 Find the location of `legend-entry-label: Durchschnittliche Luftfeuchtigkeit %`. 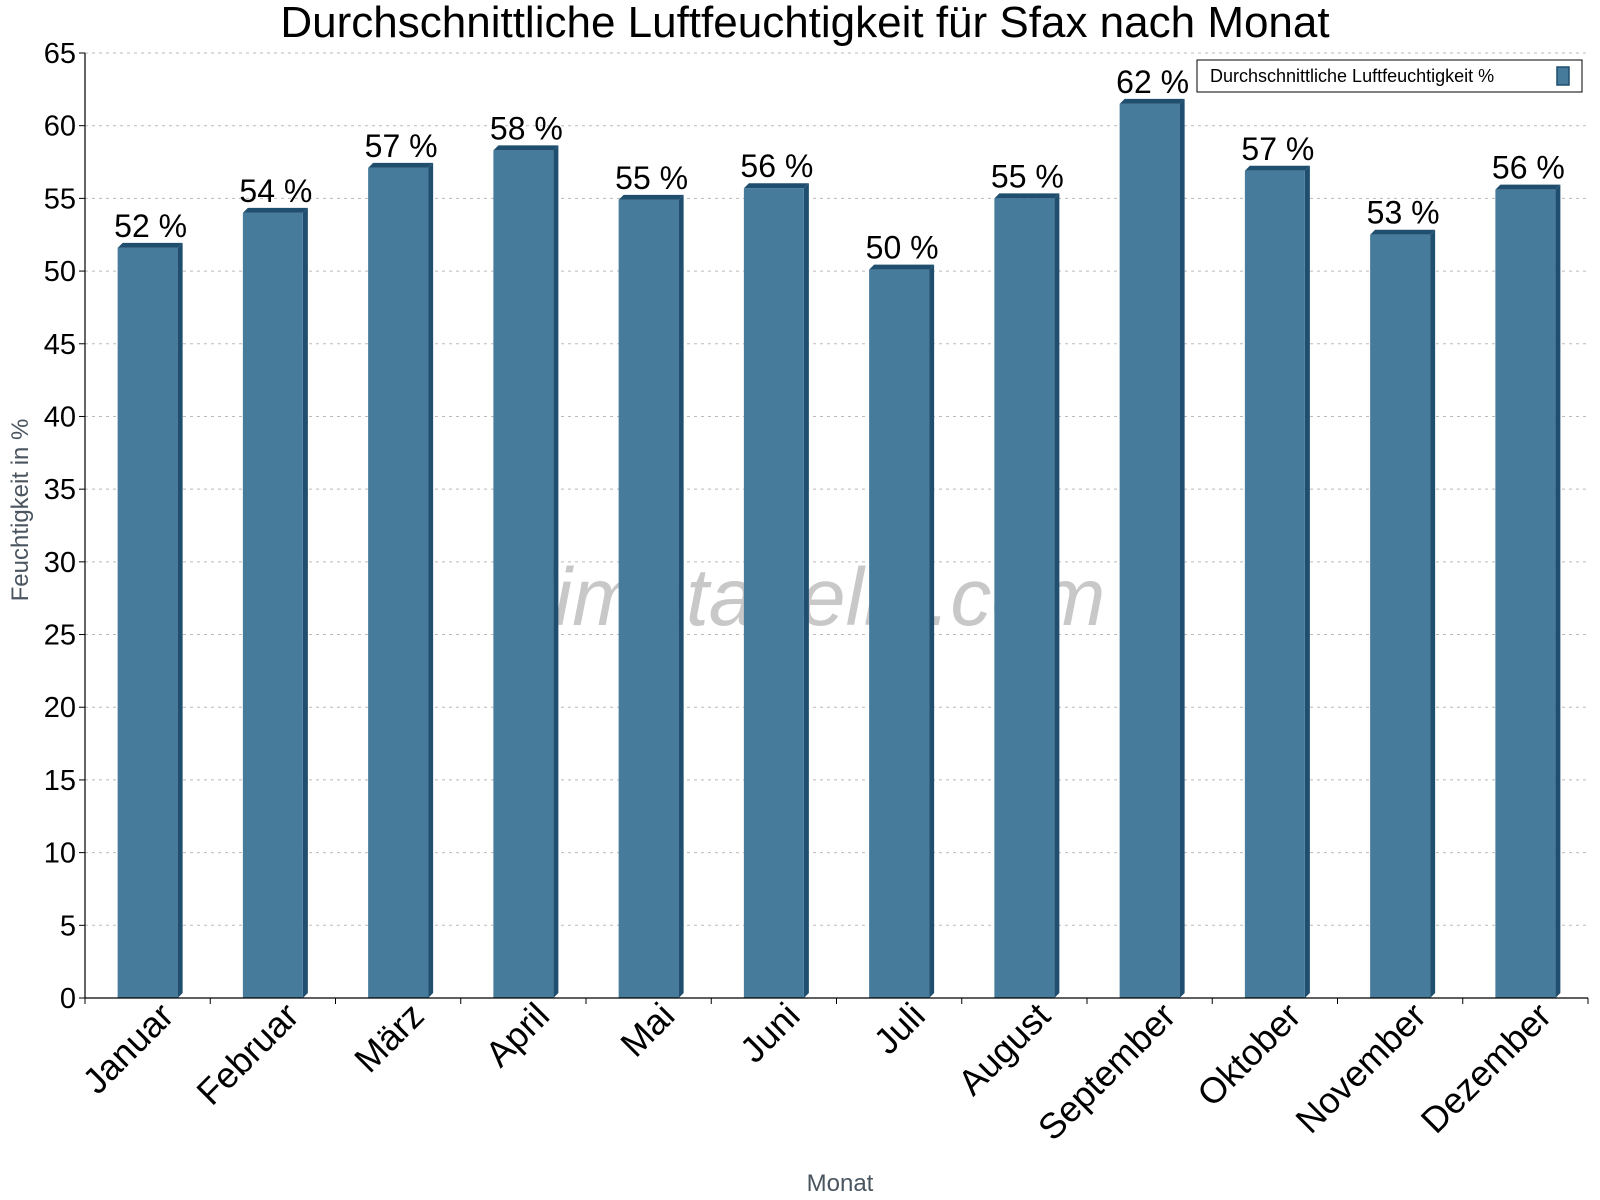

legend-entry-label: Durchschnittliche Luftfeuchtigkeit % is located at coordinates (1352, 76).